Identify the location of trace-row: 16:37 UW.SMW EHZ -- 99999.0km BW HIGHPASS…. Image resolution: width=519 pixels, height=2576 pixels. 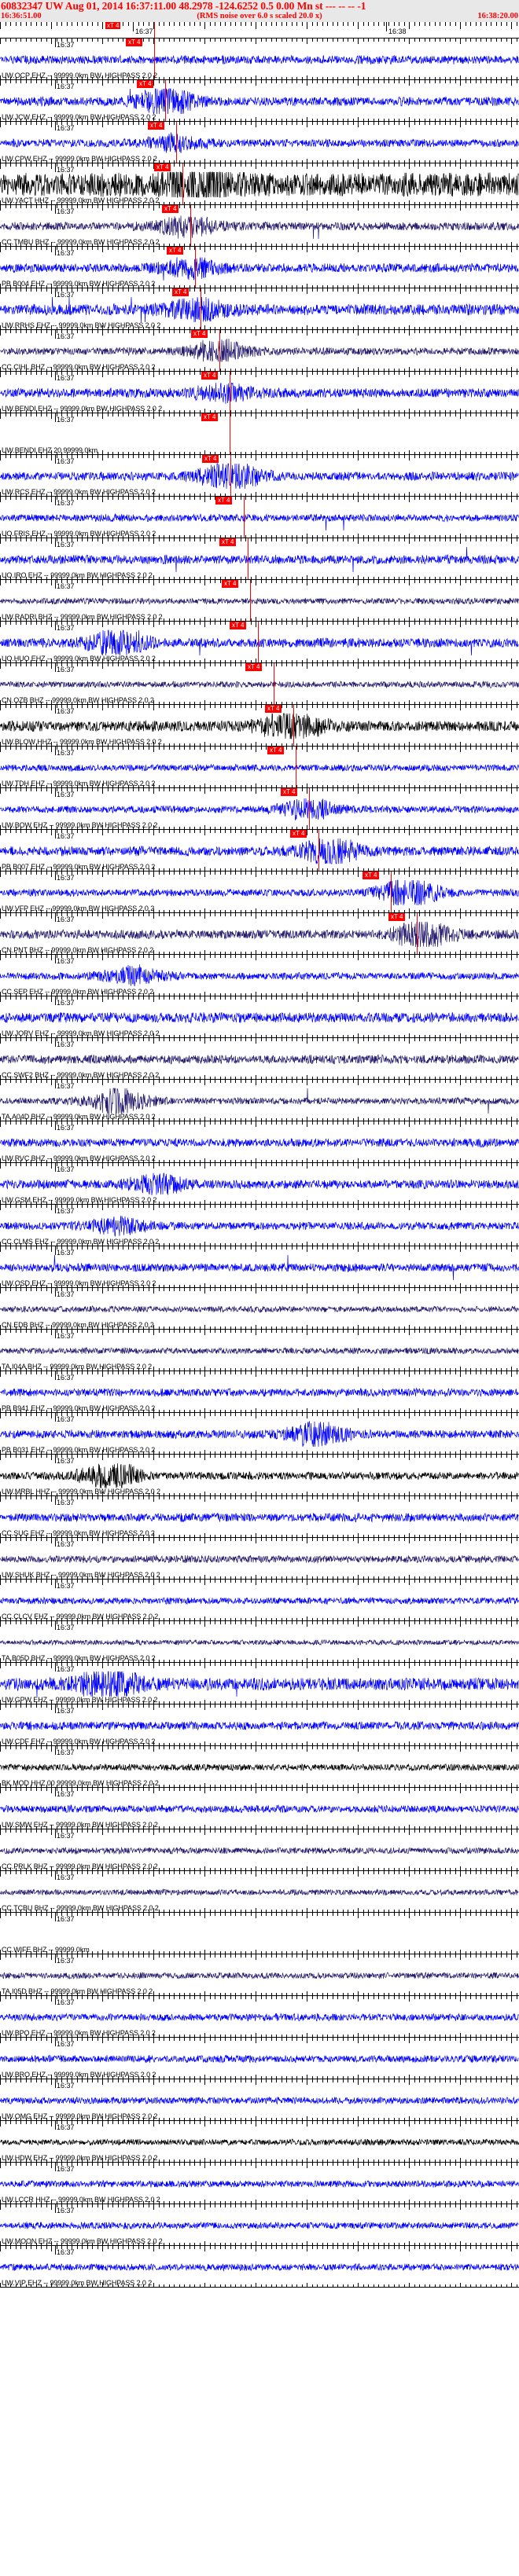
(259, 1808).